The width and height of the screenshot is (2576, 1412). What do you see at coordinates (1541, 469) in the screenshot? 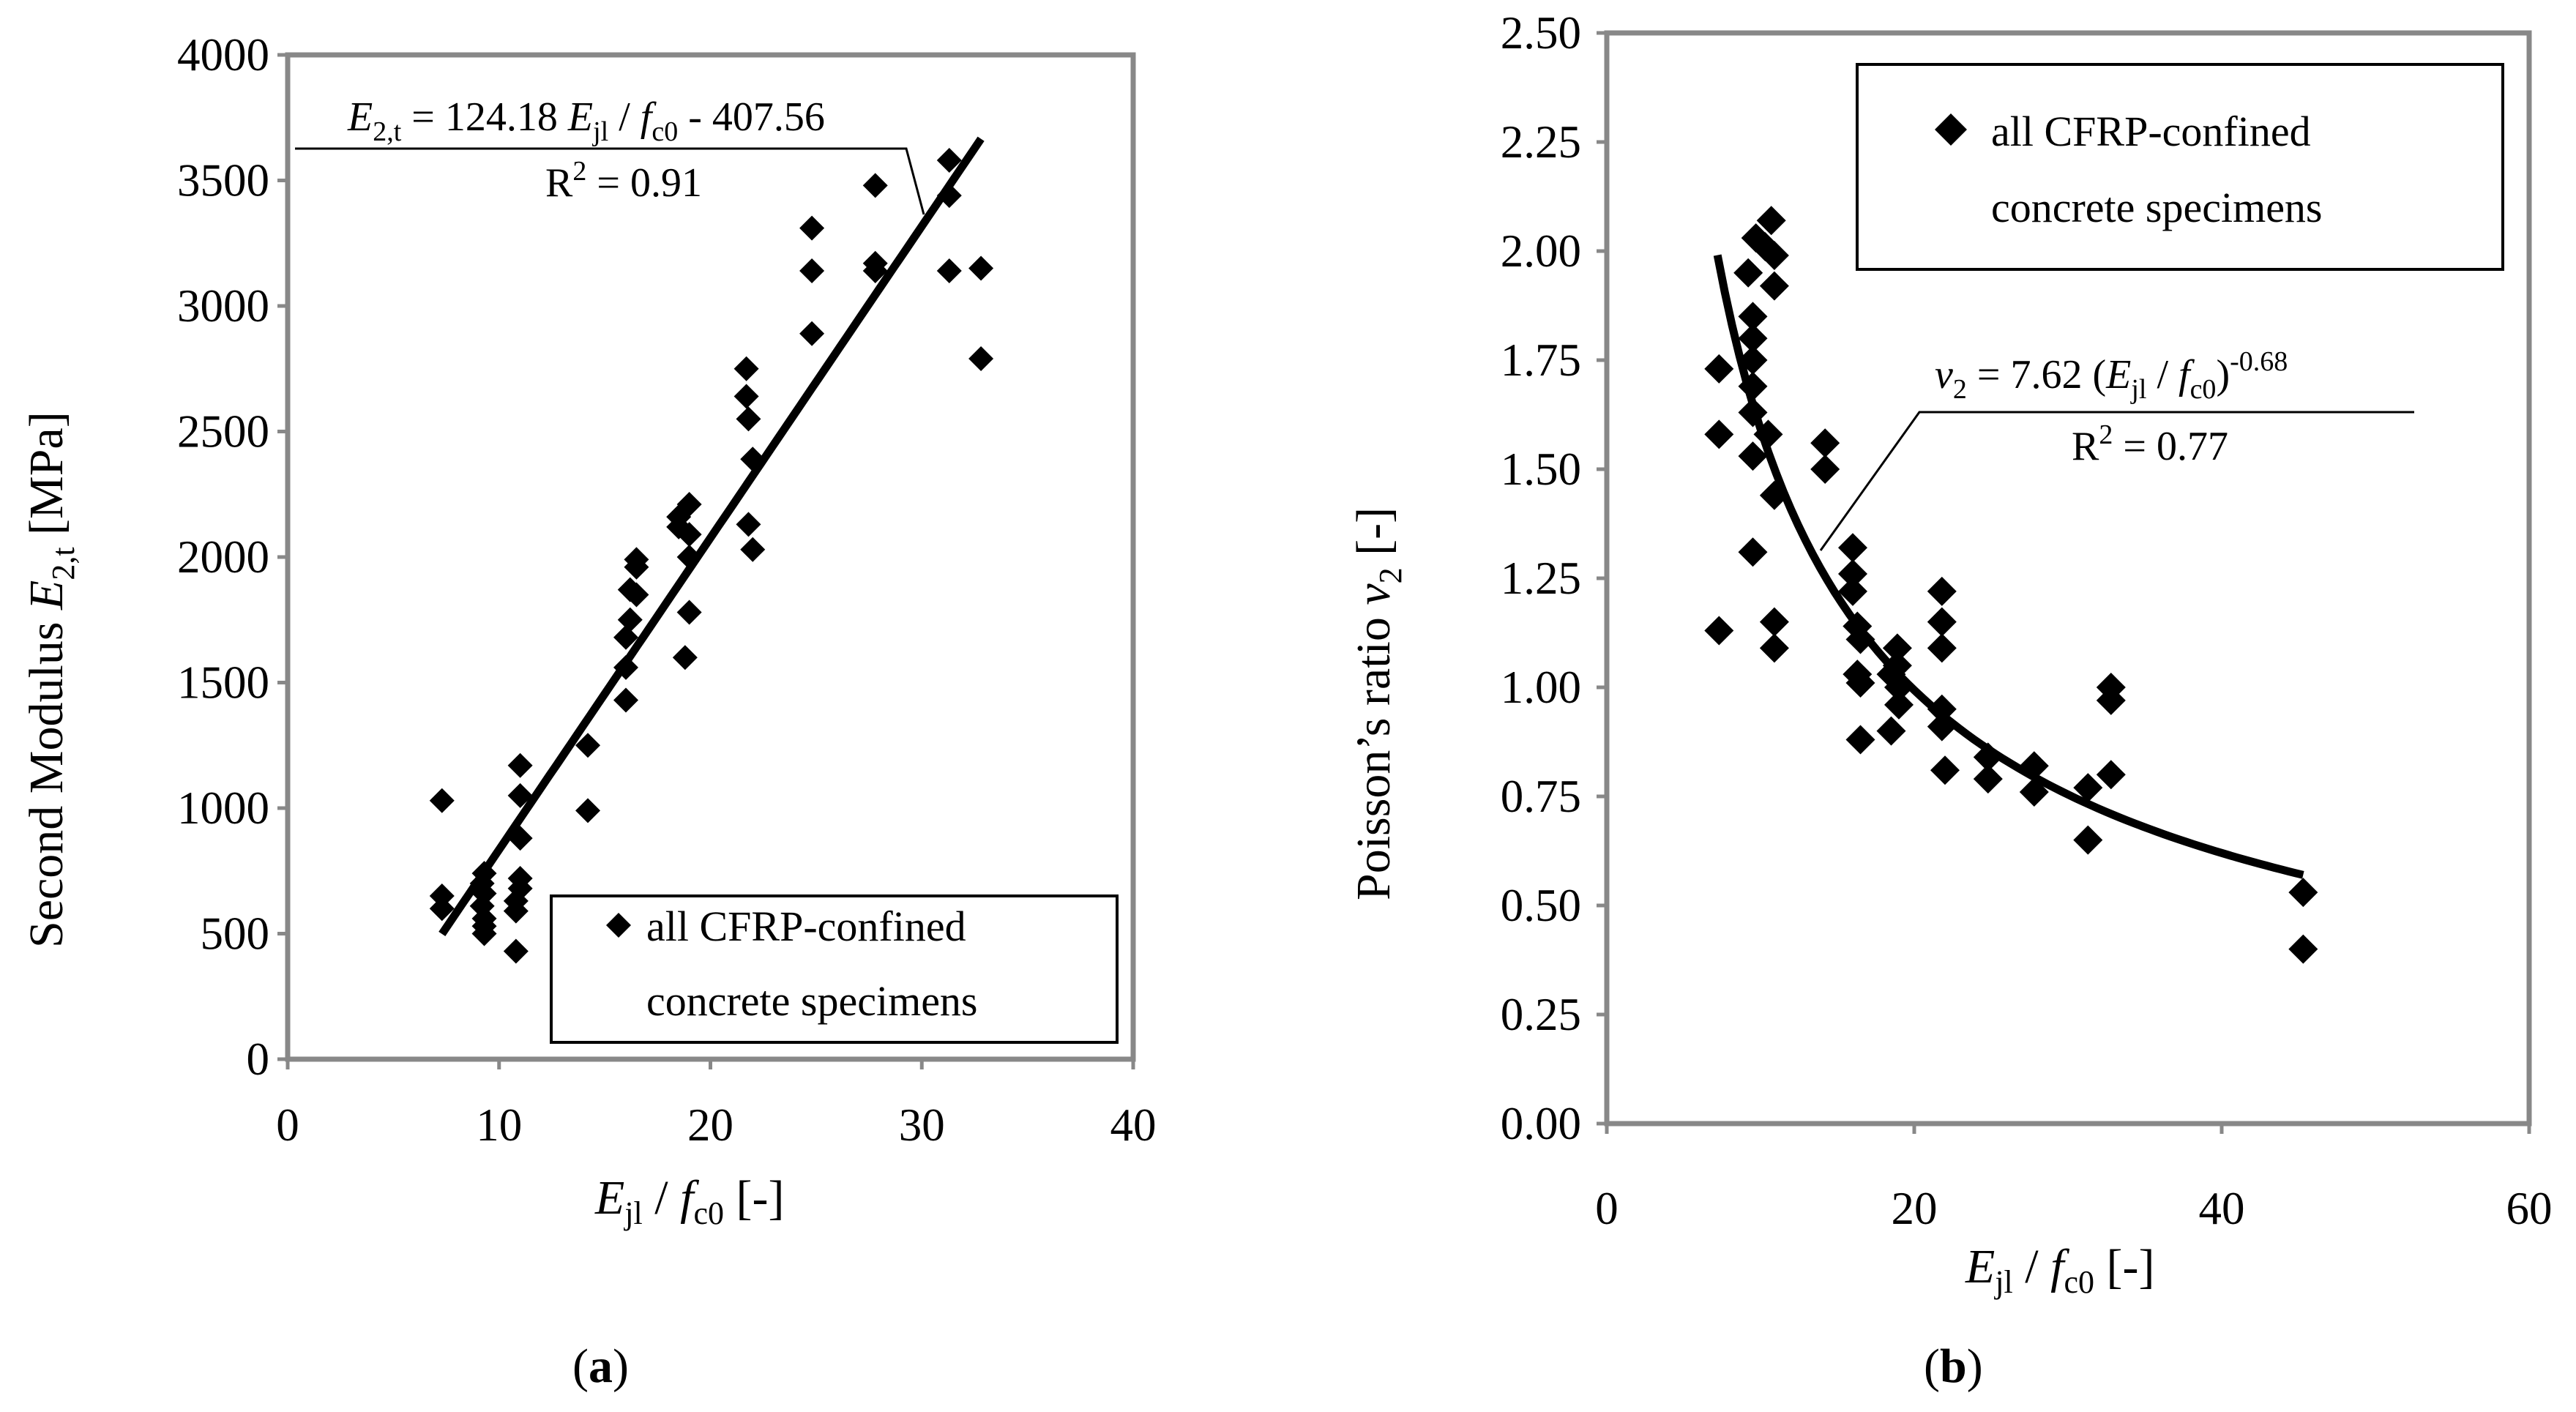
I see `y-tick-label: 1.50` at bounding box center [1541, 469].